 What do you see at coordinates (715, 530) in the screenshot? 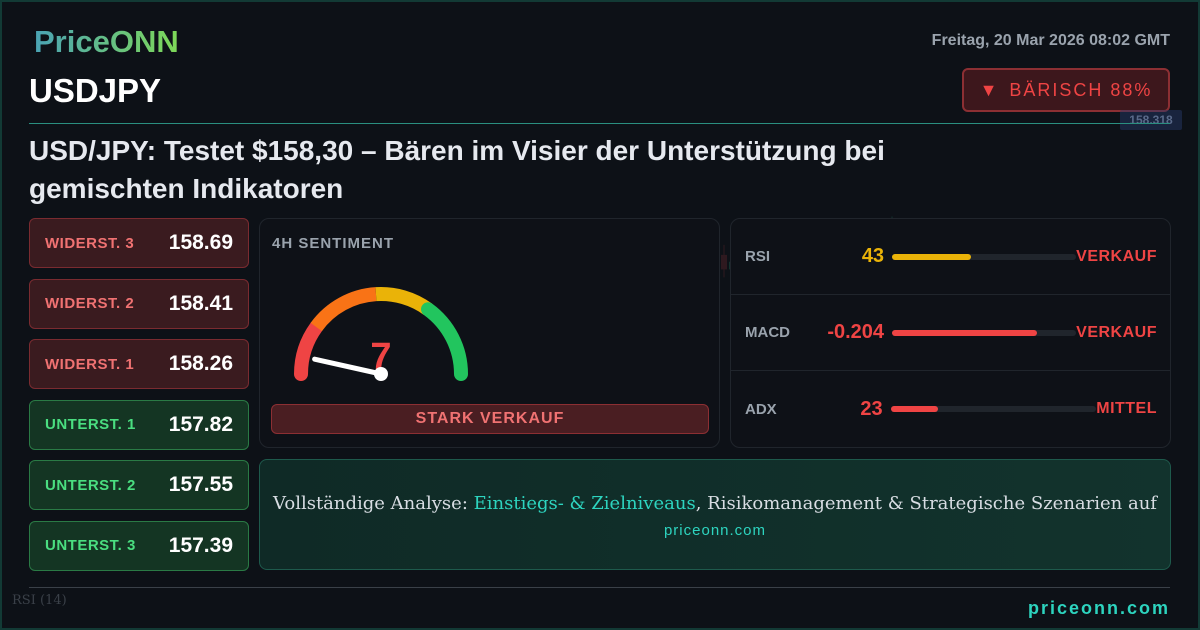
I see `cta-link: priceonn.com` at bounding box center [715, 530].